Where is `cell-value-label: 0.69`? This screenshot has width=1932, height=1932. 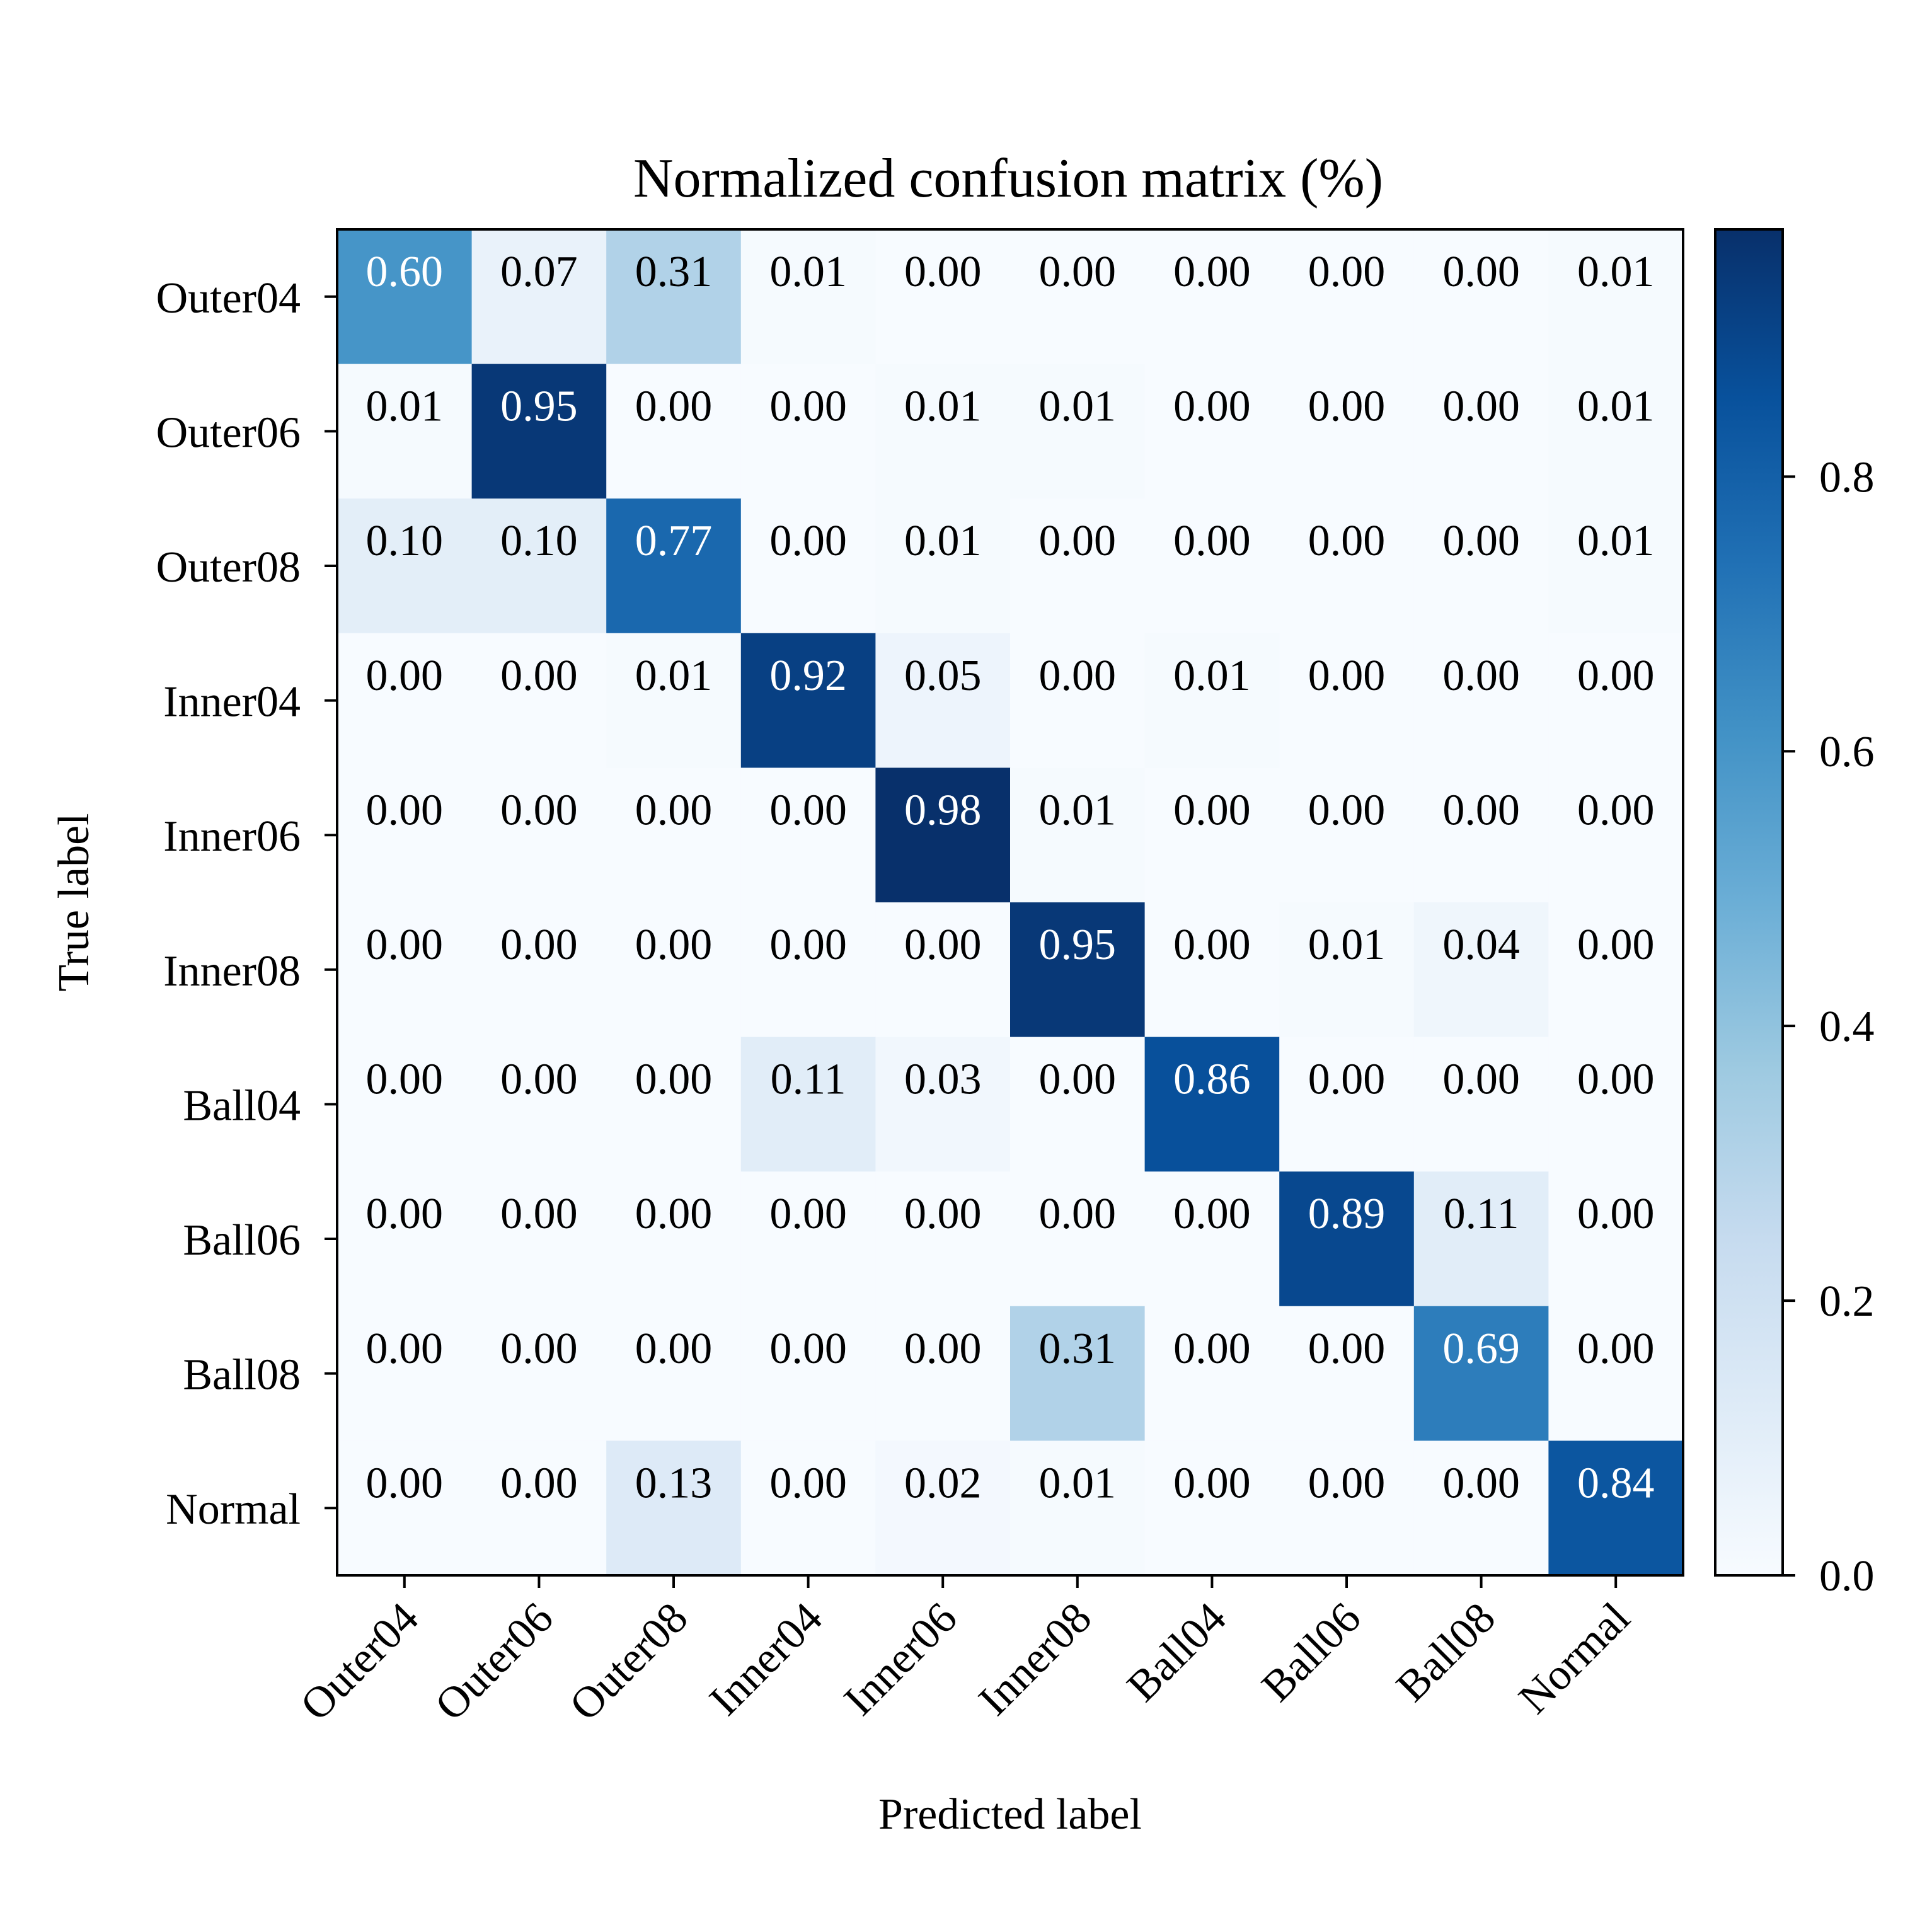
cell-value-label: 0.69 is located at coordinates (1481, 1349).